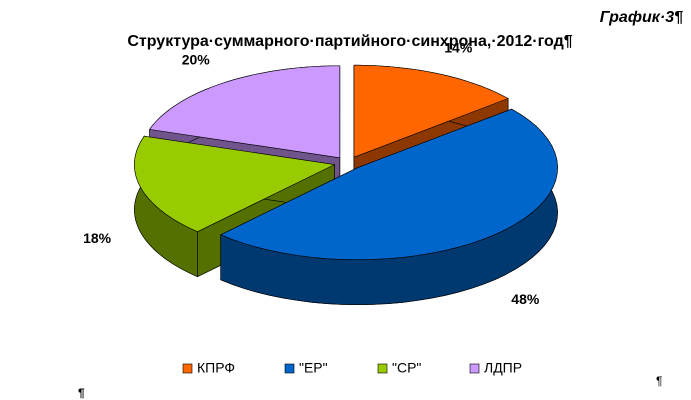 This screenshot has width=691, height=400. I want to click on legend-label: ЛДПР, so click(503, 368).